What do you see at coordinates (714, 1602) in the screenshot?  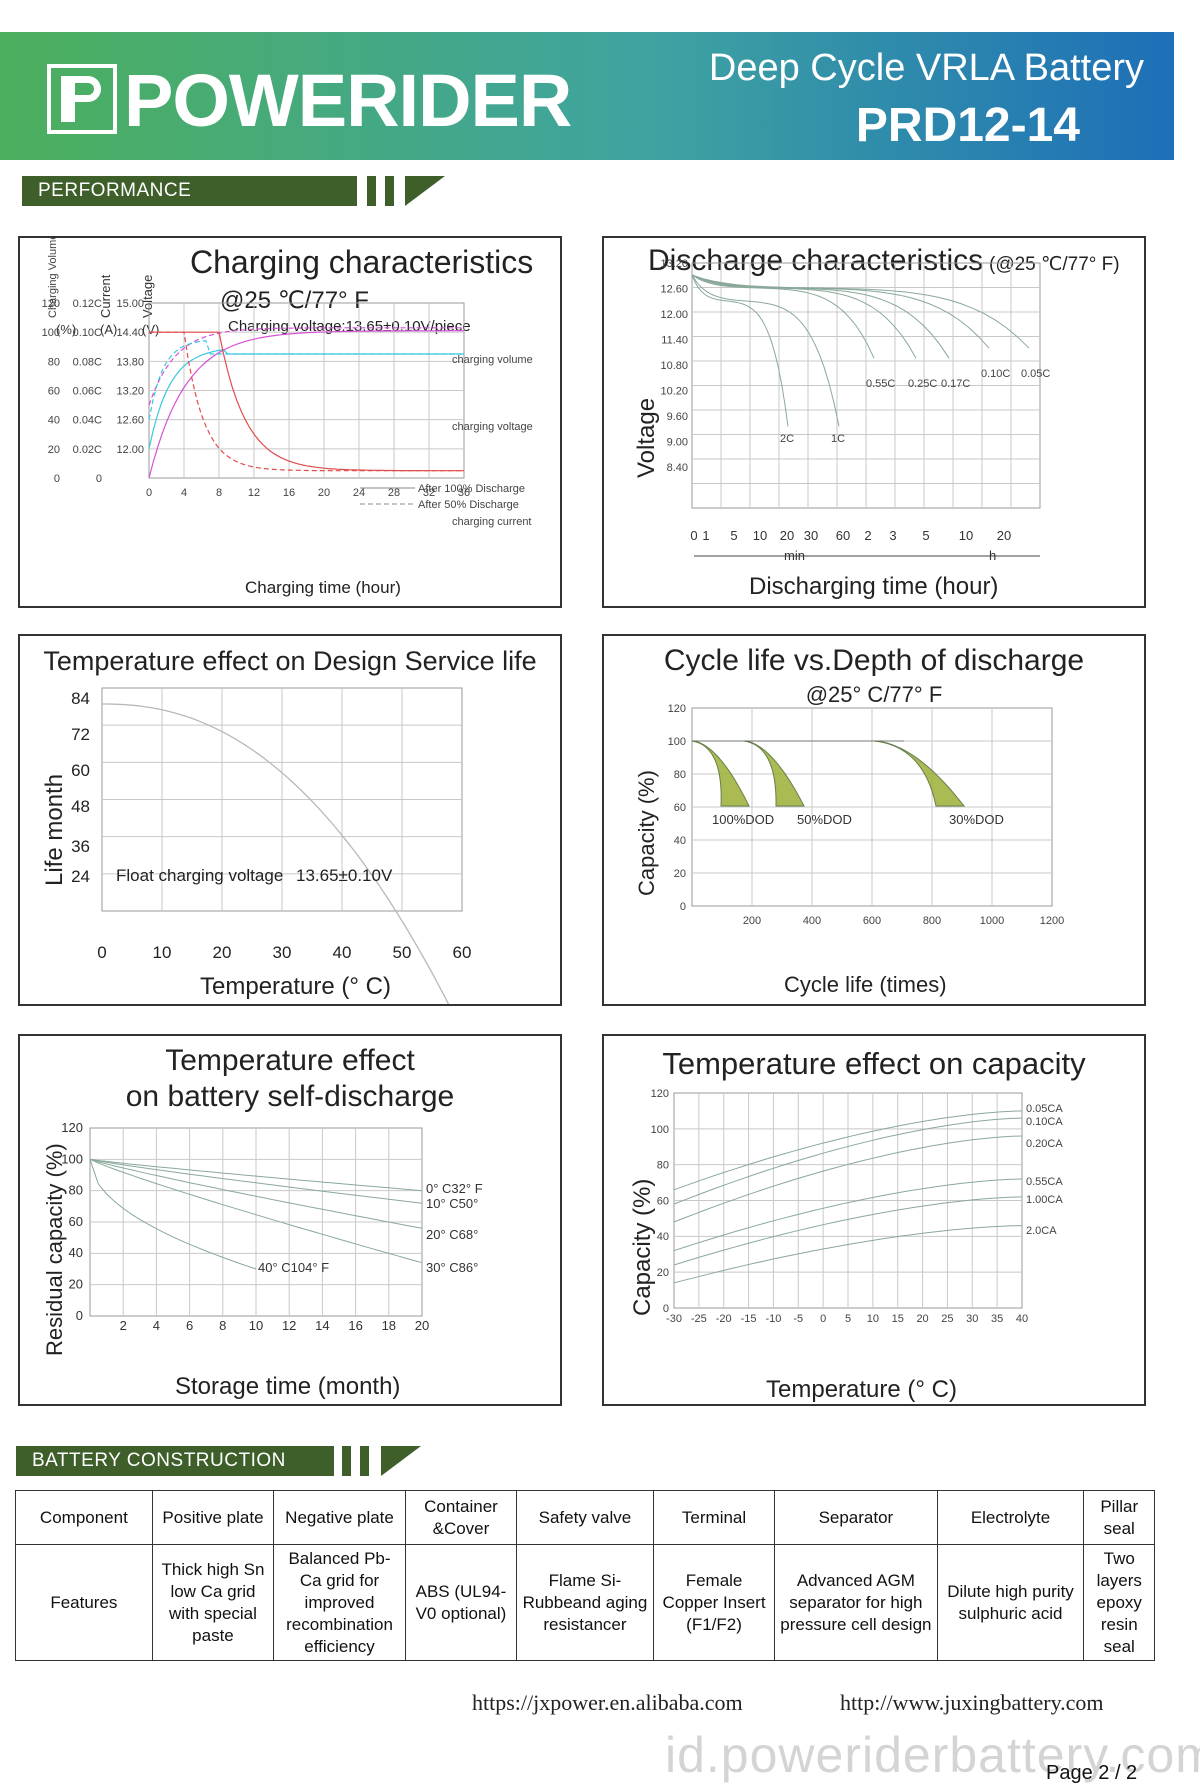 I see `table-cell: Female Copper Insert (F1/F2)` at bounding box center [714, 1602].